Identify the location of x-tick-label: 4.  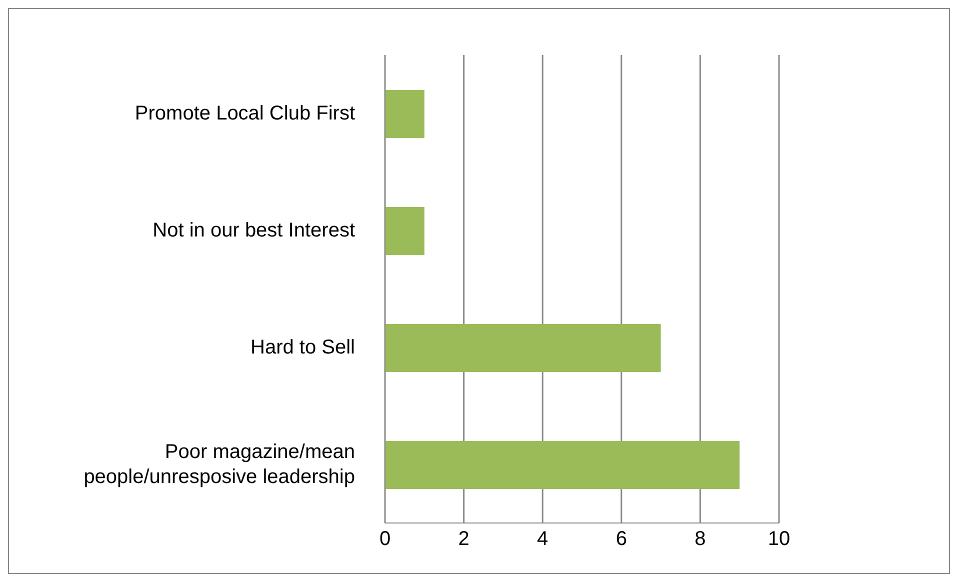
(542, 539).